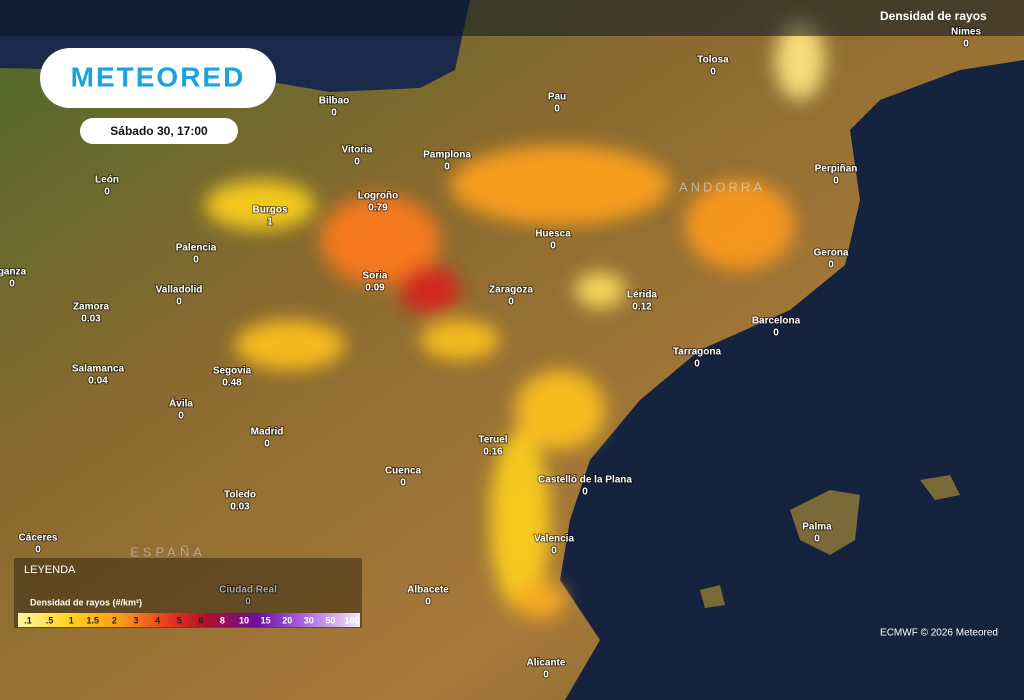 The image size is (1024, 700). What do you see at coordinates (585, 480) in the screenshot?
I see `city-name: Castelló de la Plana` at bounding box center [585, 480].